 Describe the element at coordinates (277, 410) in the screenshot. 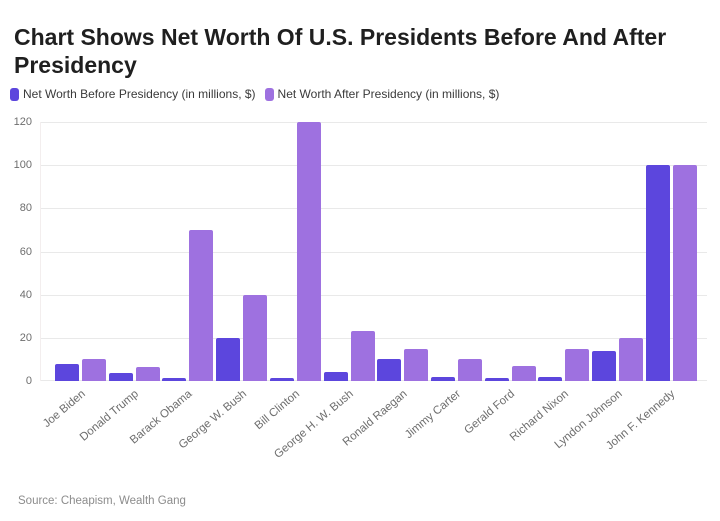

I see `x-tick-label-bill-clinton: Bill Clinton` at that location.